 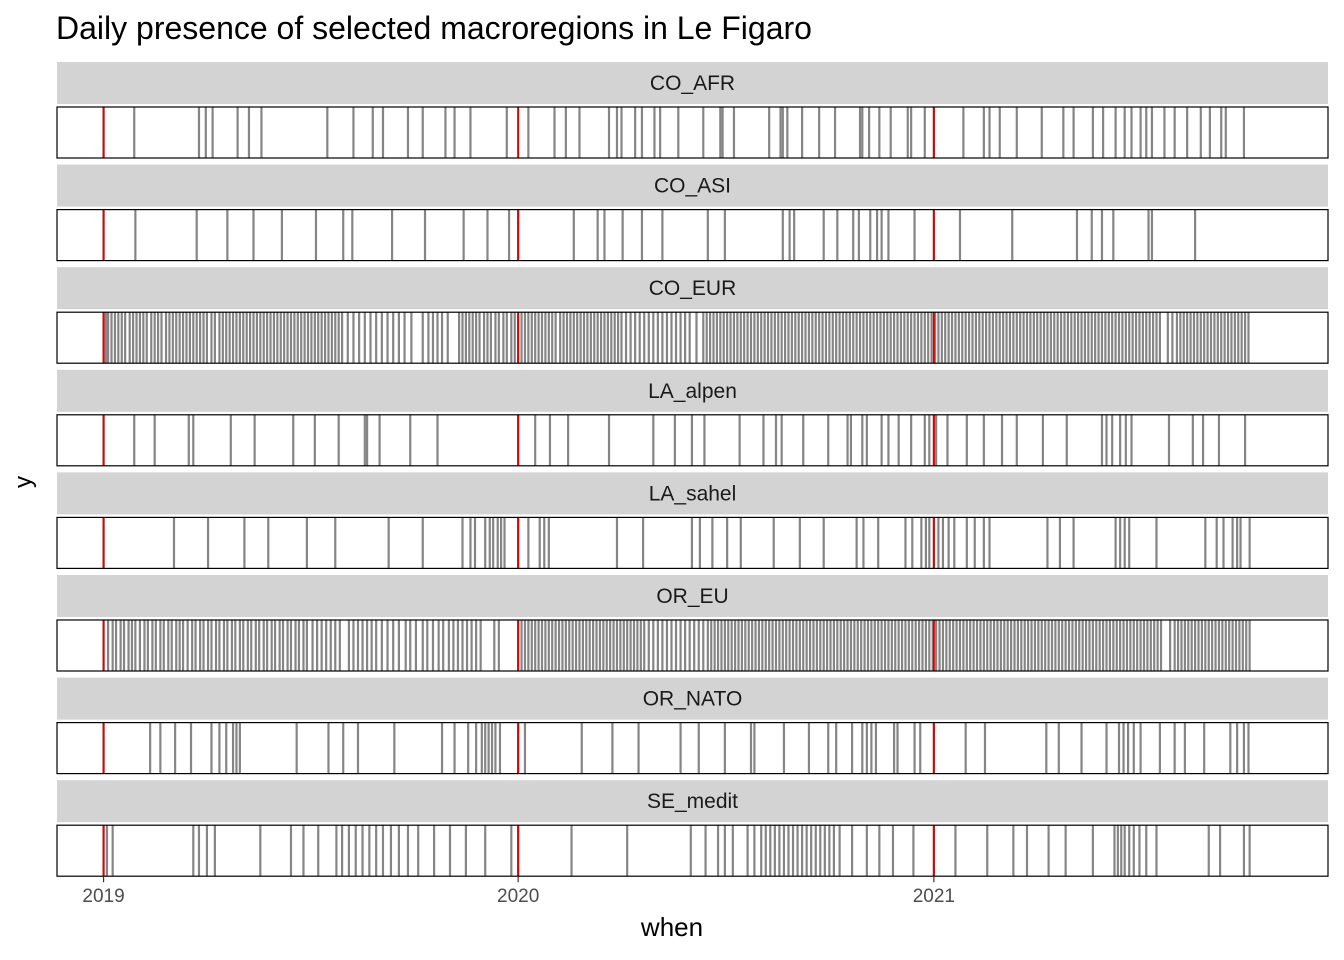 I want to click on facet-OR_EU: OR_EU, so click(x=692, y=623).